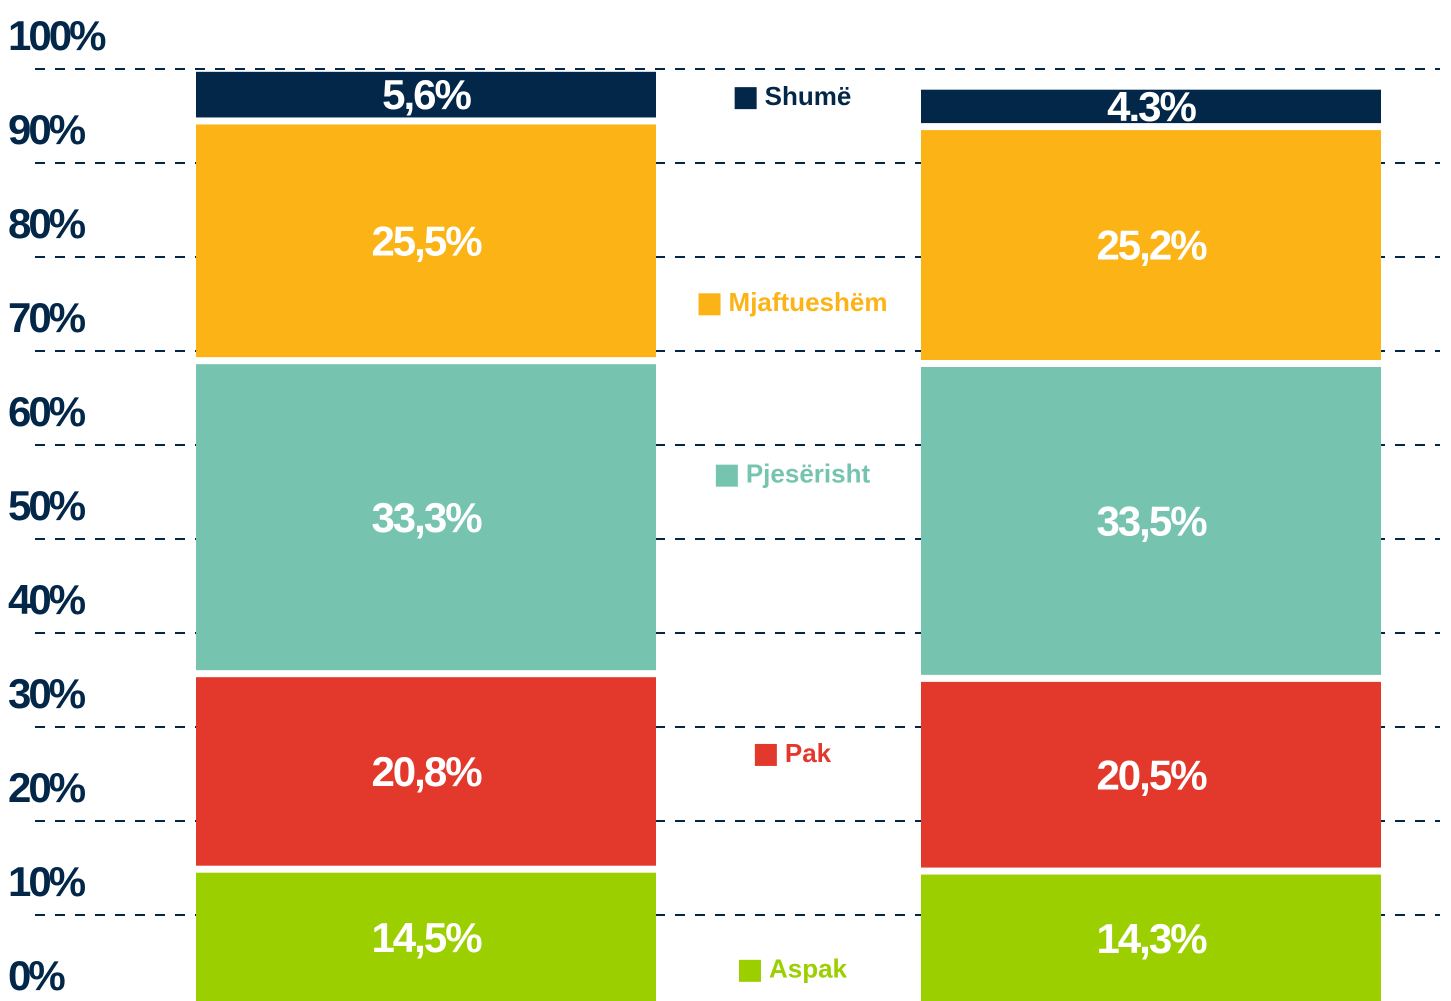 The height and width of the screenshot is (1001, 1451). What do you see at coordinates (47, 599) in the screenshot?
I see `y-tick-label: 40%` at bounding box center [47, 599].